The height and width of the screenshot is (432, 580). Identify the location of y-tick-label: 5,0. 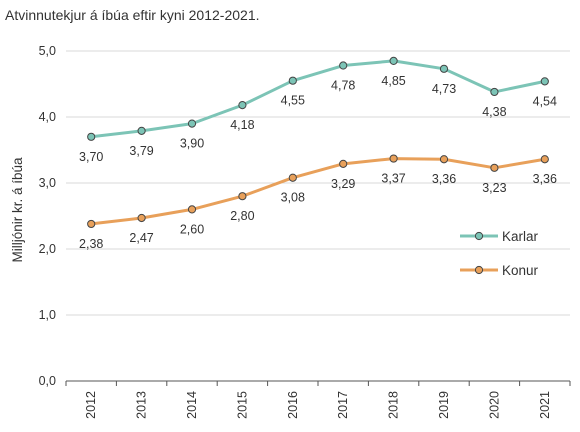
(47, 51).